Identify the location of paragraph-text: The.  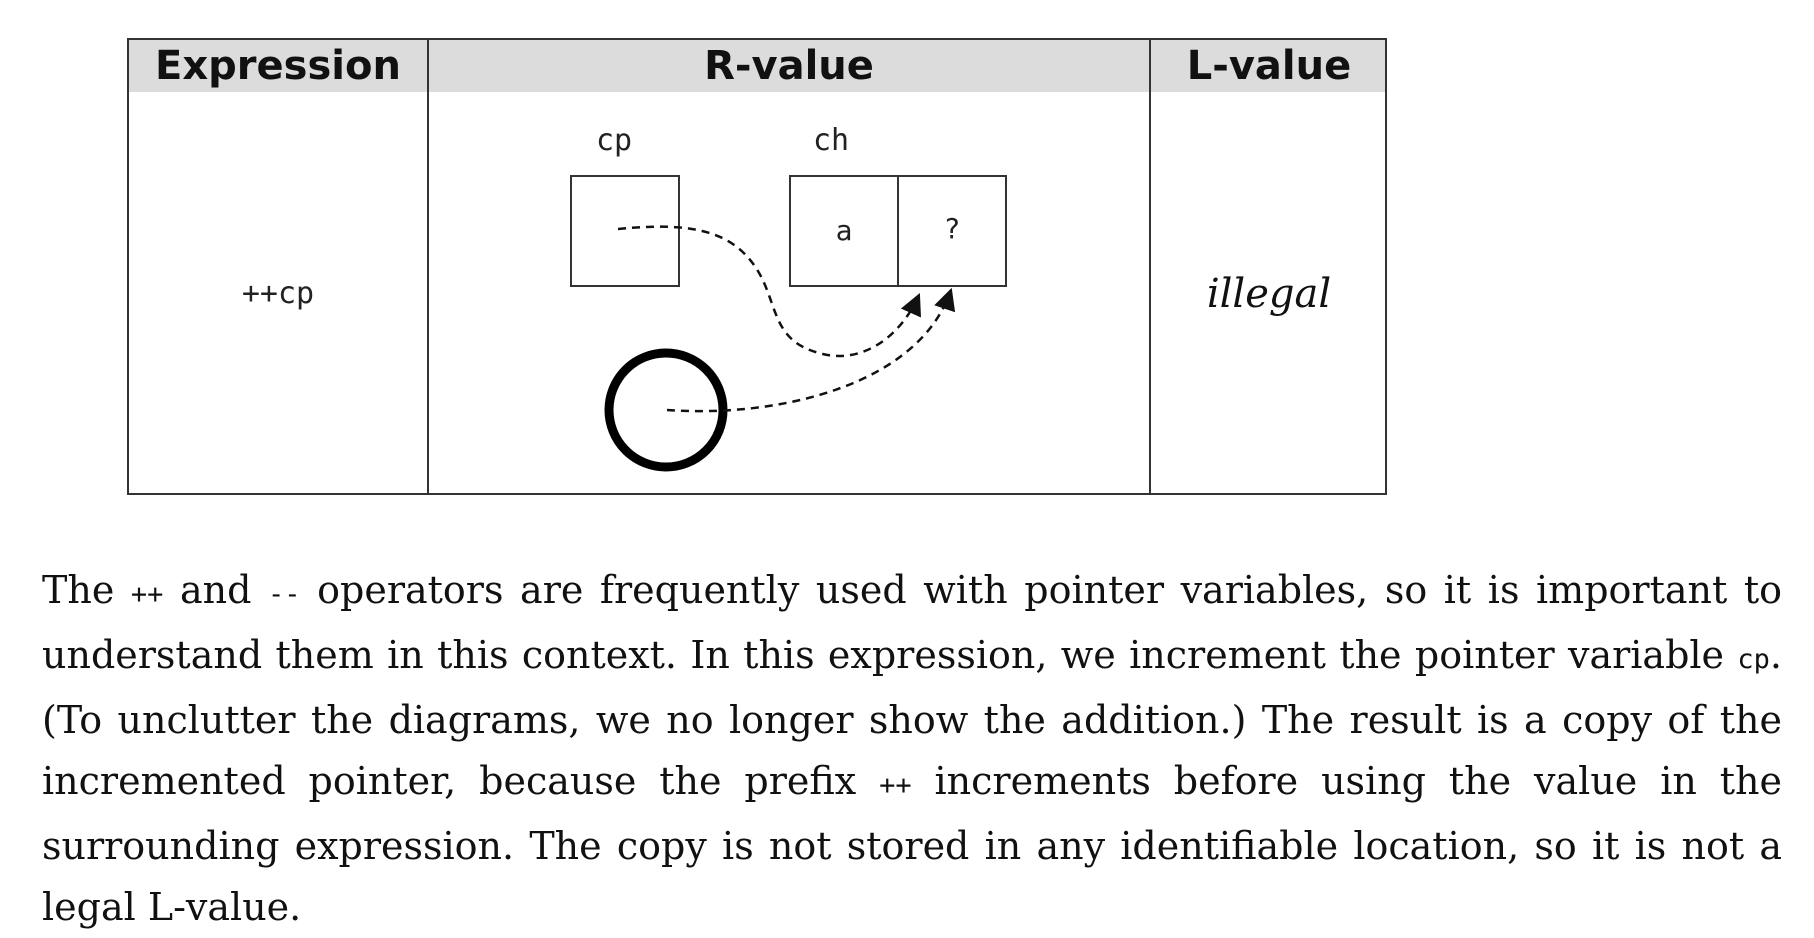
(86, 590).